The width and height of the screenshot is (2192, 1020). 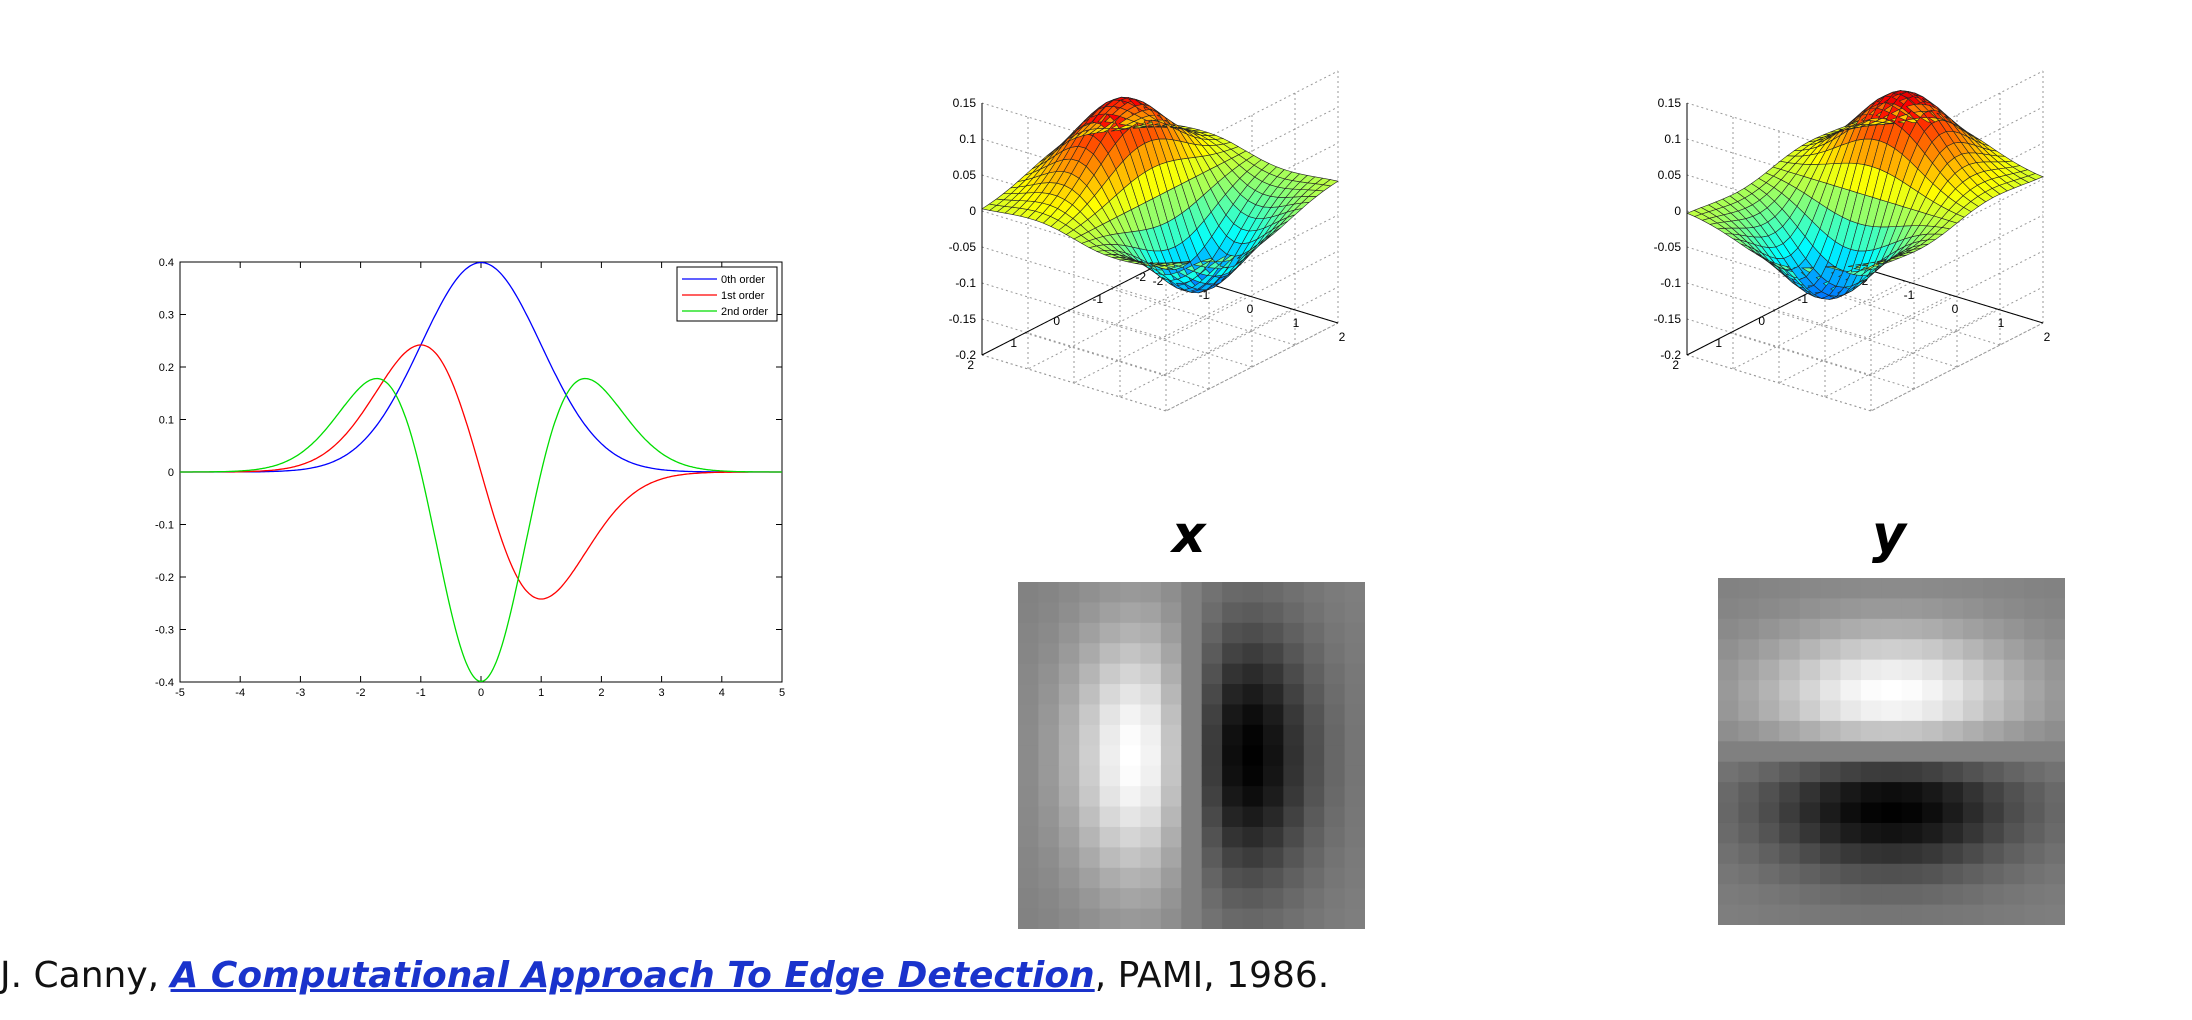 What do you see at coordinates (1668, 319) in the screenshot?
I see `z-tick-label: -0.15` at bounding box center [1668, 319].